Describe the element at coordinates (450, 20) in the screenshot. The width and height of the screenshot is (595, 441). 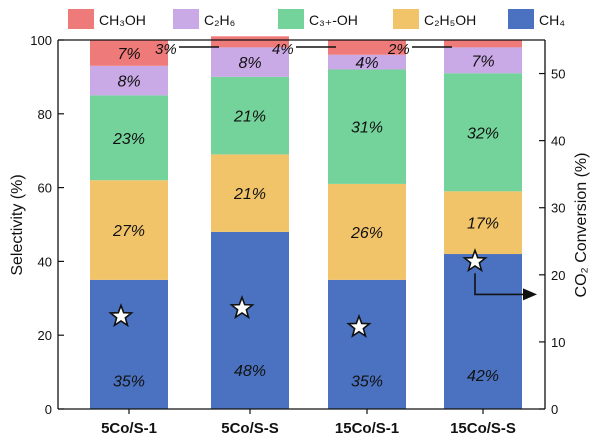
I see `legend-label-c-h-oh: C₂H₅OH` at that location.